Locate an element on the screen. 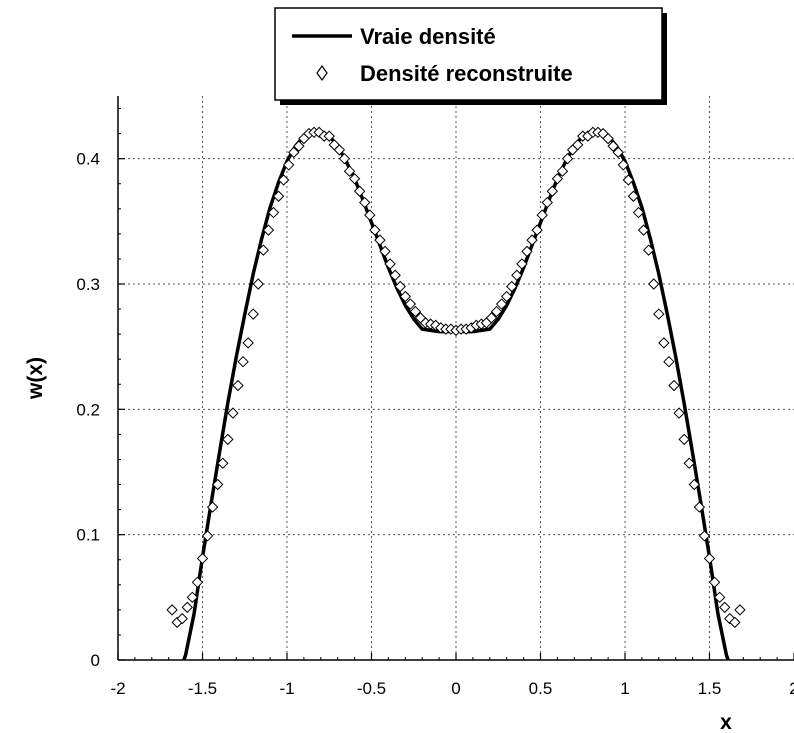 This screenshot has height=733, width=794. x-tick-label: -1 is located at coordinates (286, 688).